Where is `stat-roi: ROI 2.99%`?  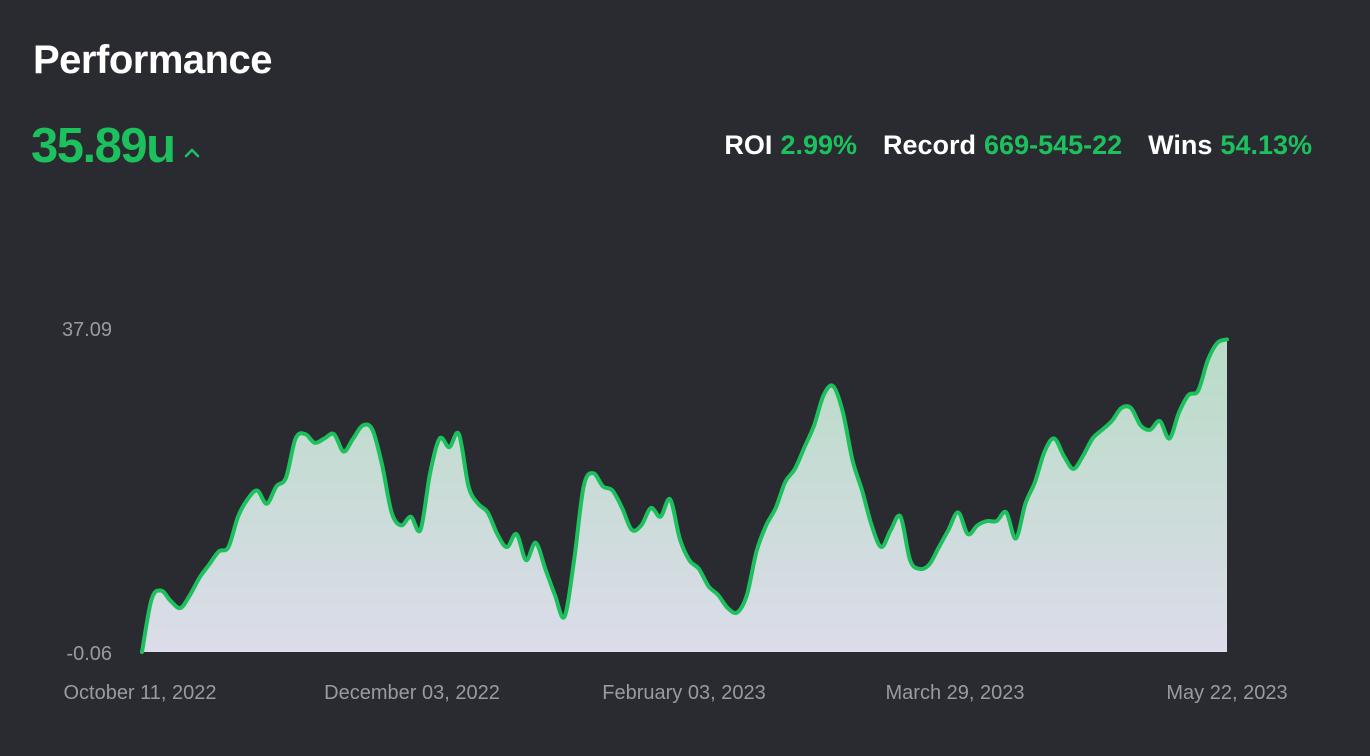
stat-roi: ROI 2.99% is located at coordinates (790, 145).